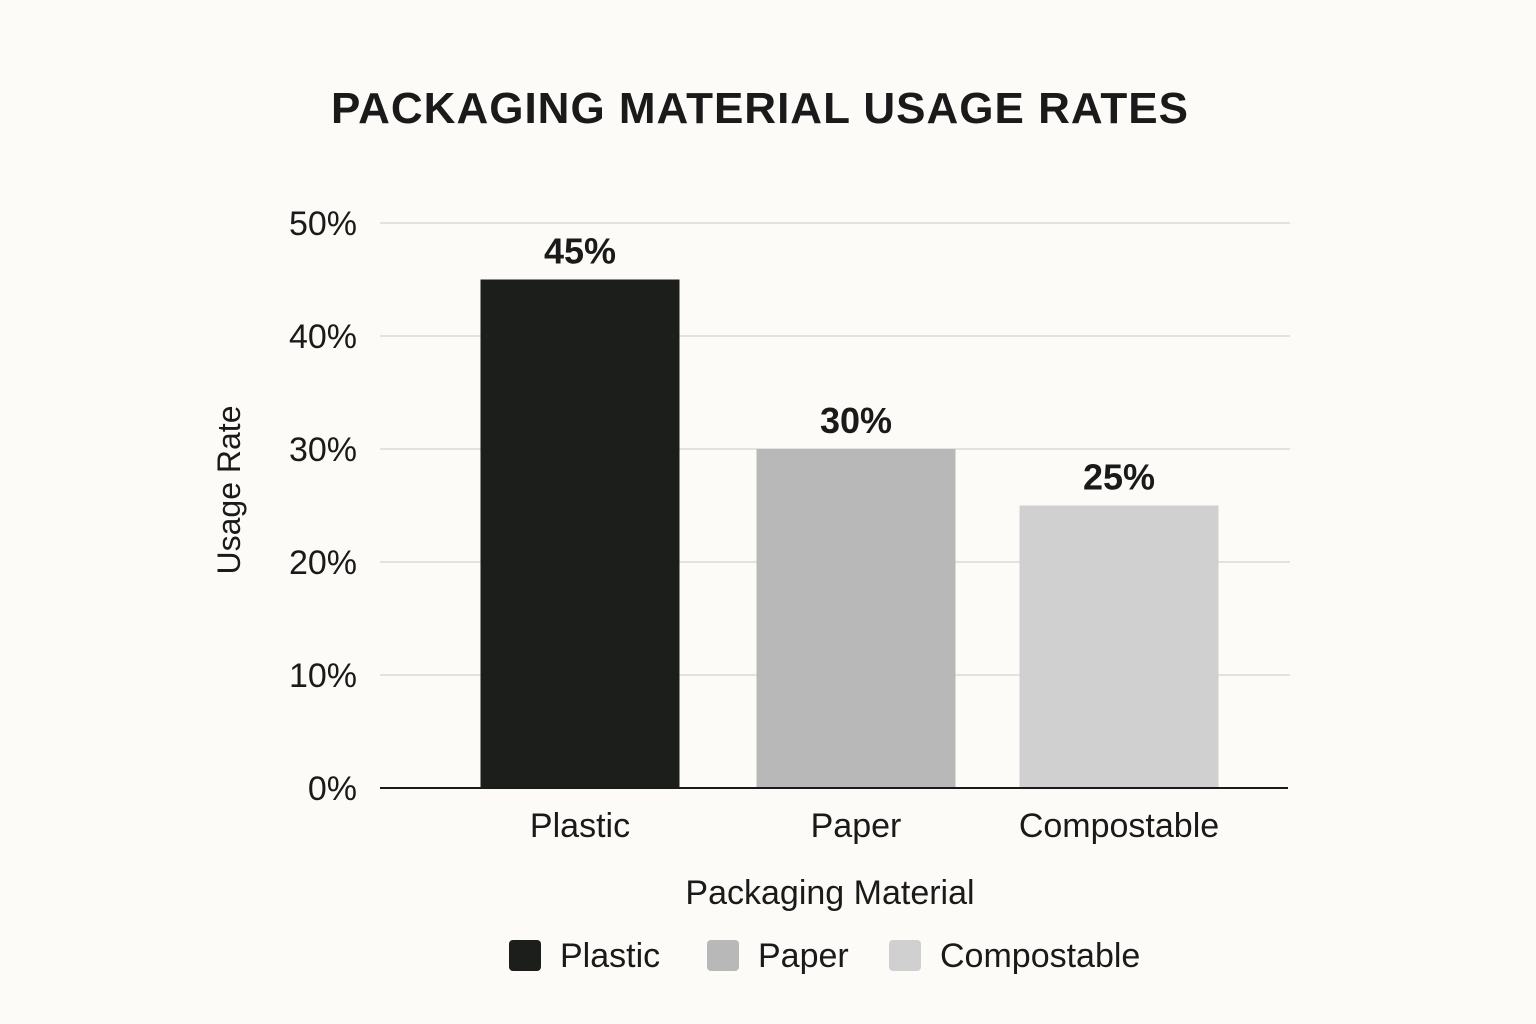 The image size is (1536, 1024). What do you see at coordinates (723, 955) in the screenshot?
I see `legend-swatch-paper` at bounding box center [723, 955].